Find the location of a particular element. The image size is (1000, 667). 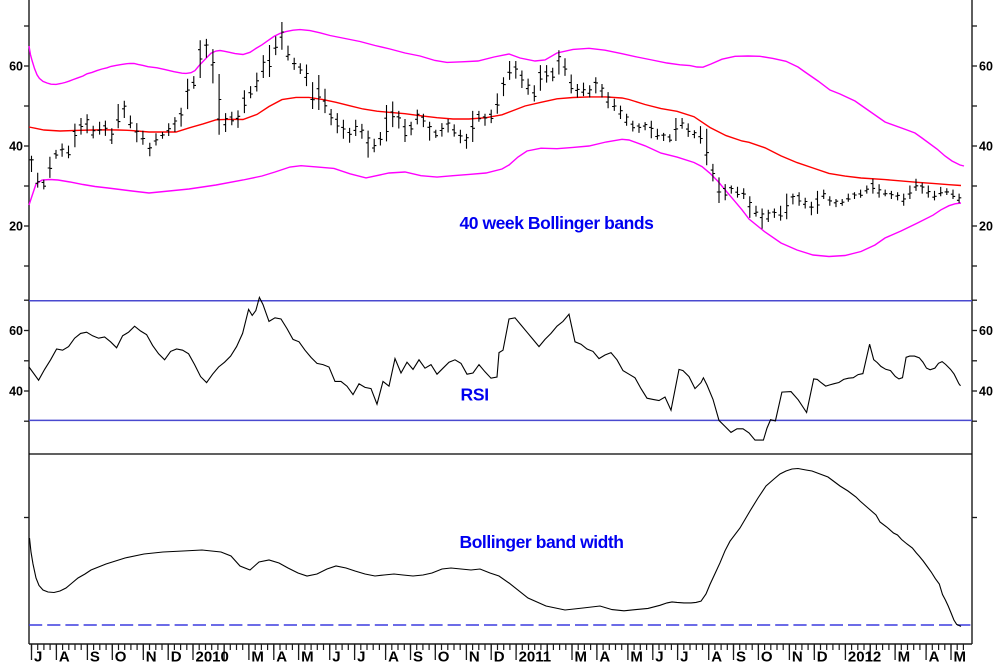

svg-text: 40 week Bollinger bands is located at coordinates (557, 223).